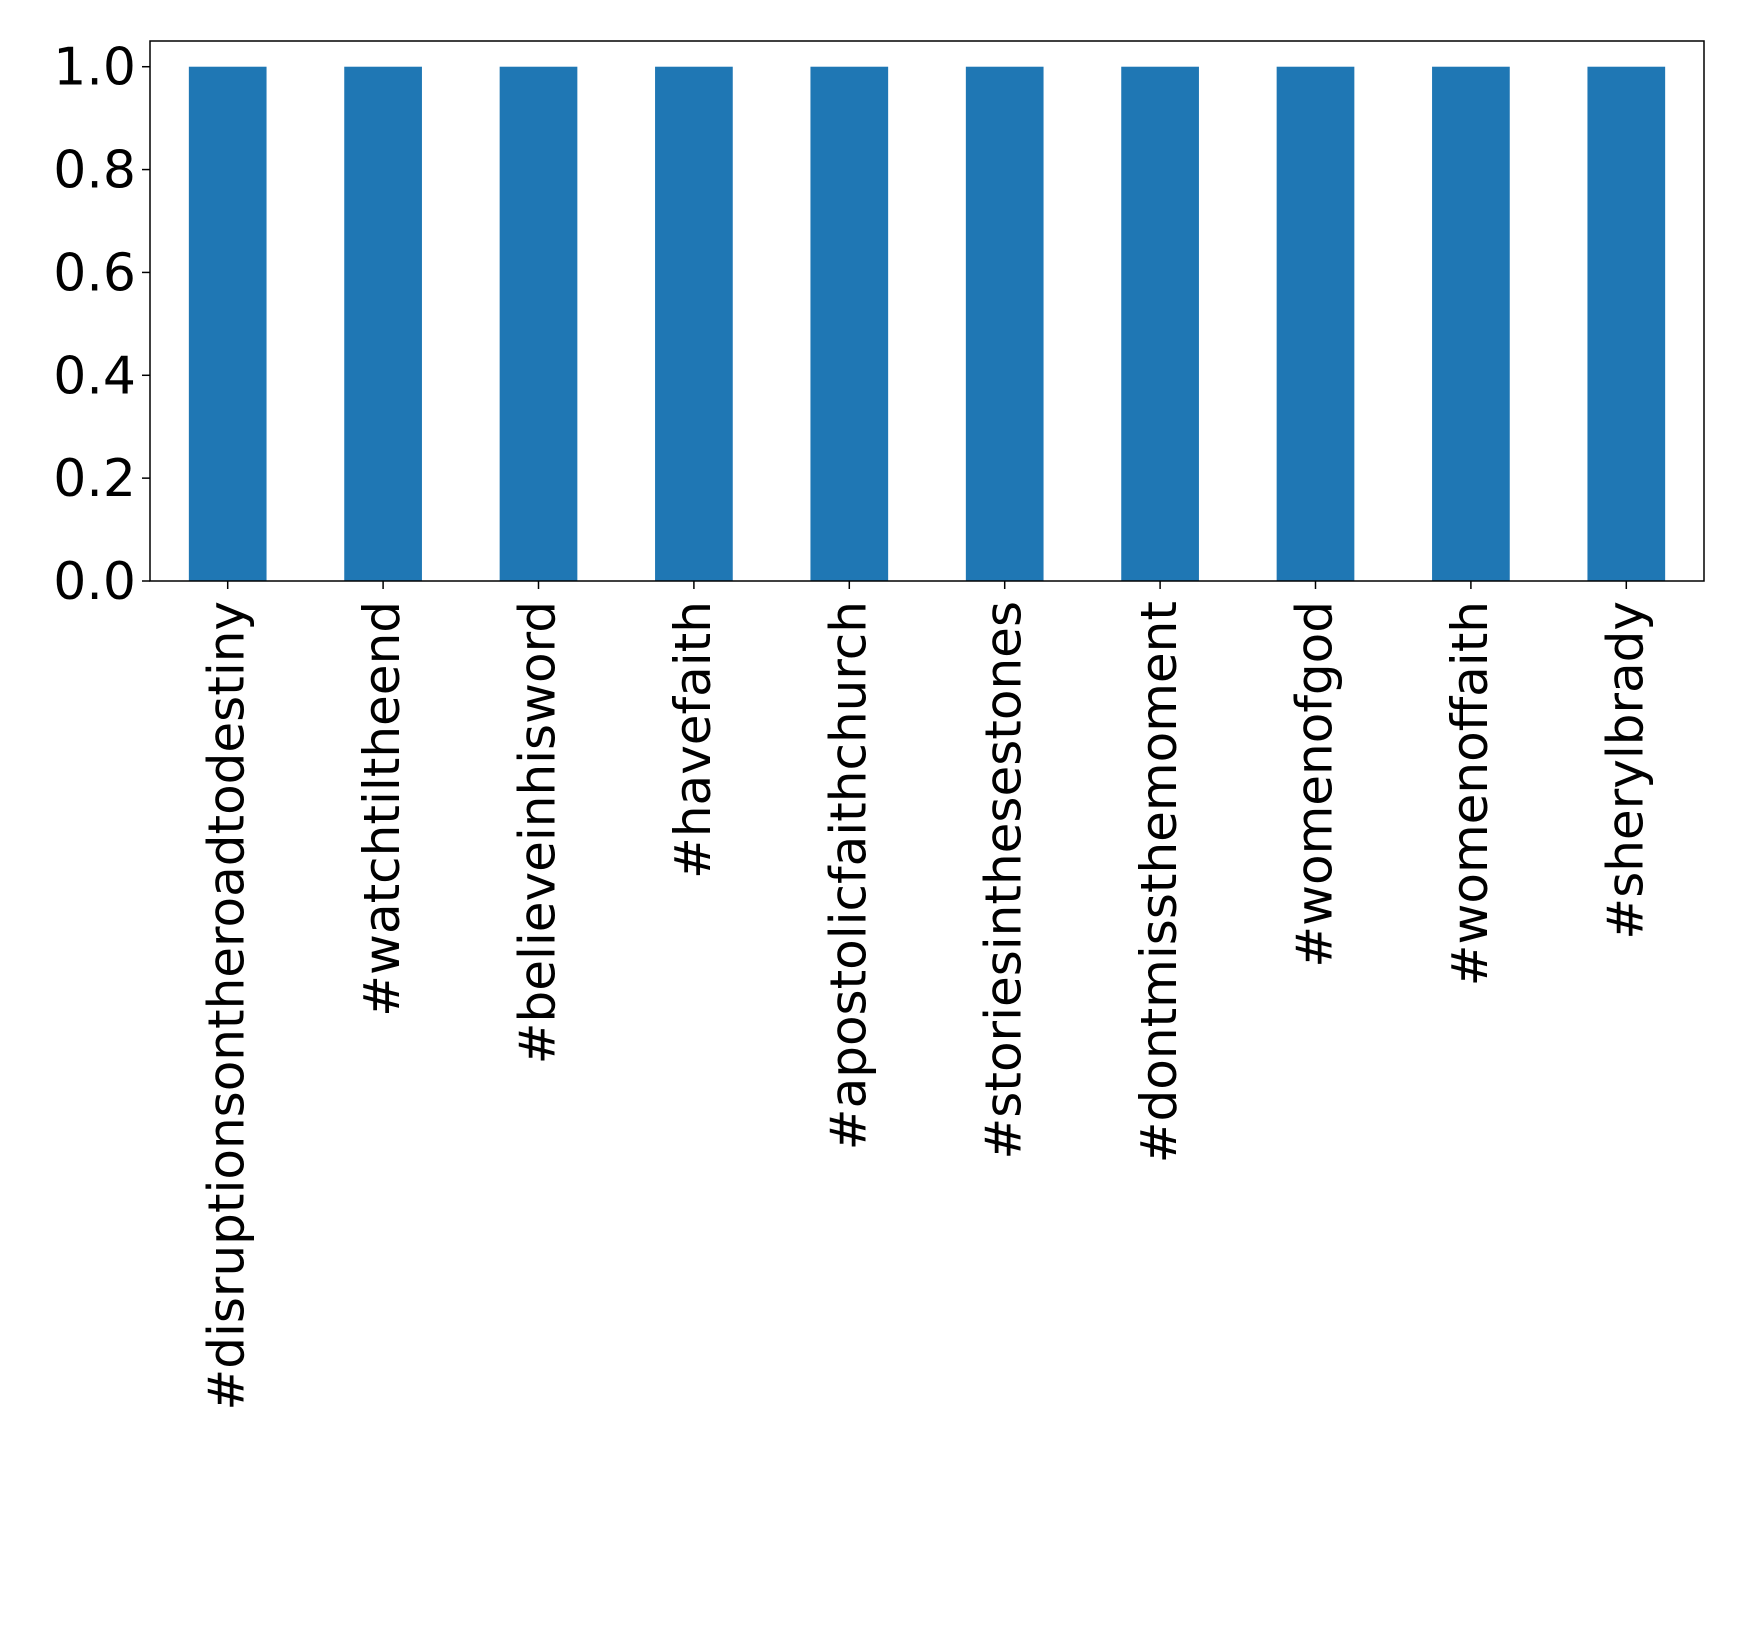 Image resolution: width=1739 pixels, height=1645 pixels. Describe the element at coordinates (227, 323) in the screenshot. I see `bar-disruptionsontheroadtodestiny` at that location.